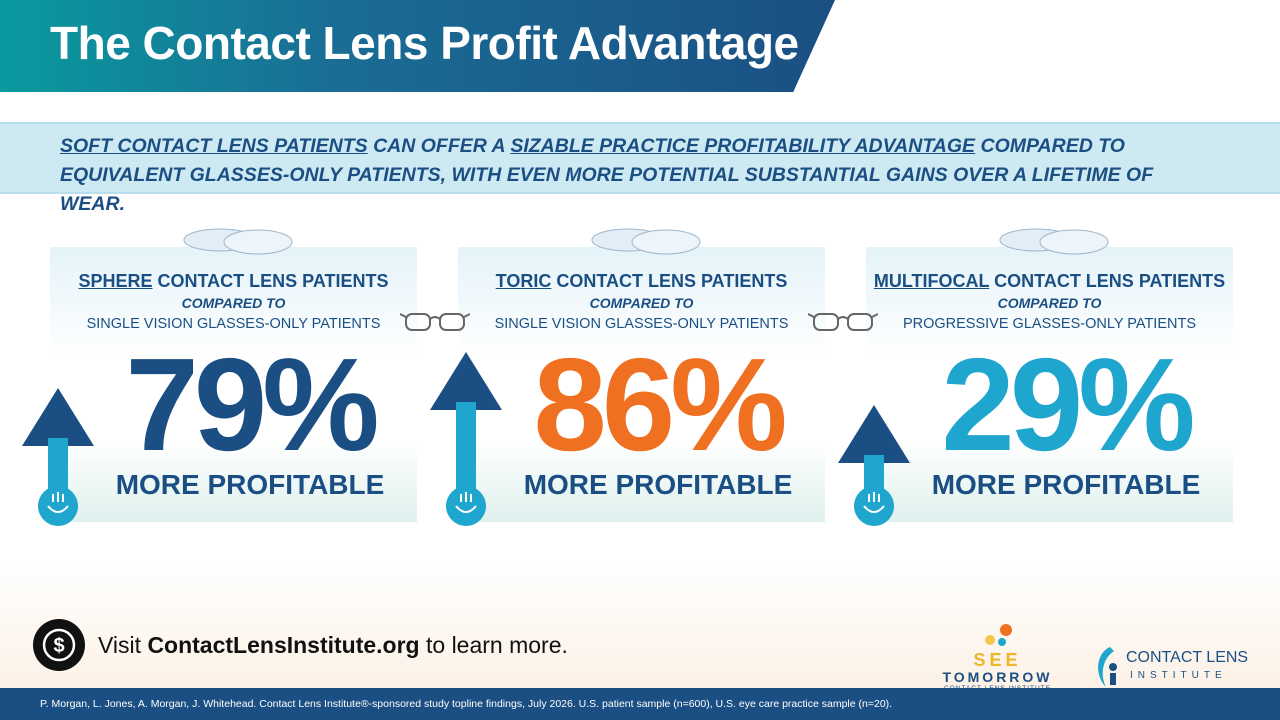 Image resolution: width=1280 pixels, height=720 pixels. Describe the element at coordinates (120, 645) in the screenshot. I see `visit-text: Visit` at that location.